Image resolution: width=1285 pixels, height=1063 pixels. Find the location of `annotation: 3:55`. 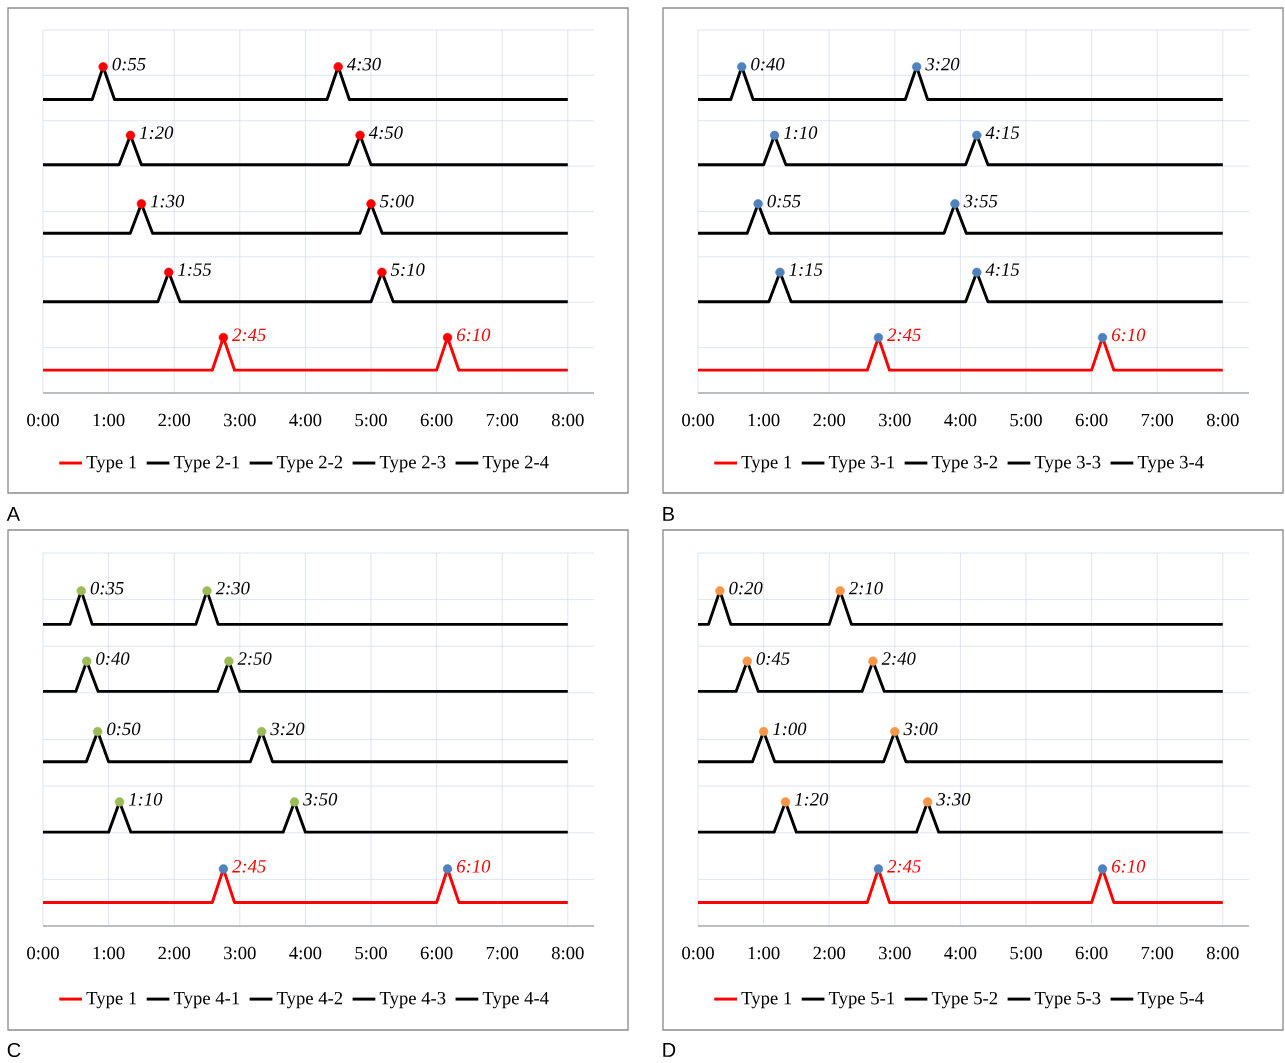

annotation: 3:55 is located at coordinates (980, 201).